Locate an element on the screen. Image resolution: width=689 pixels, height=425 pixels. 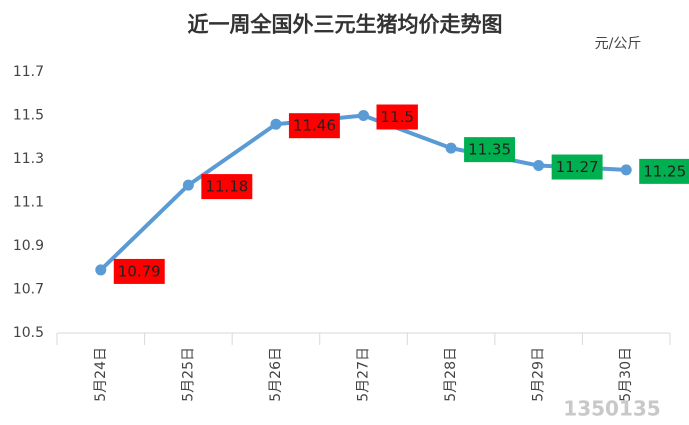
data-label: 11.5 is located at coordinates (397, 117).